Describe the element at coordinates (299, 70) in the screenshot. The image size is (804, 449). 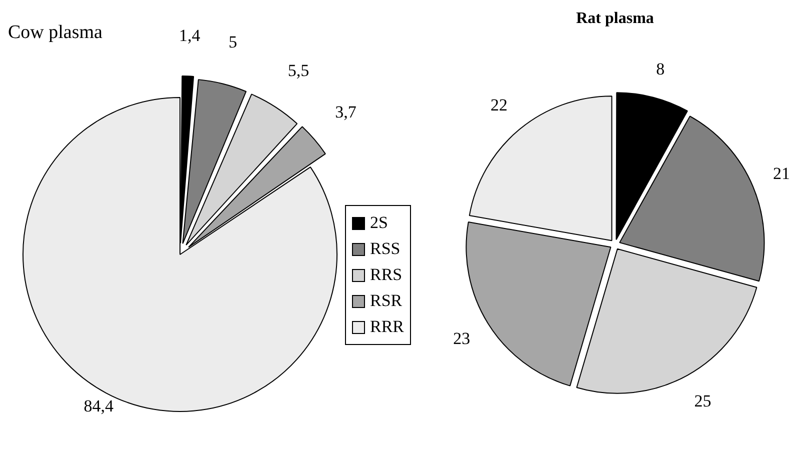
I see `data-label: 5,5` at that location.